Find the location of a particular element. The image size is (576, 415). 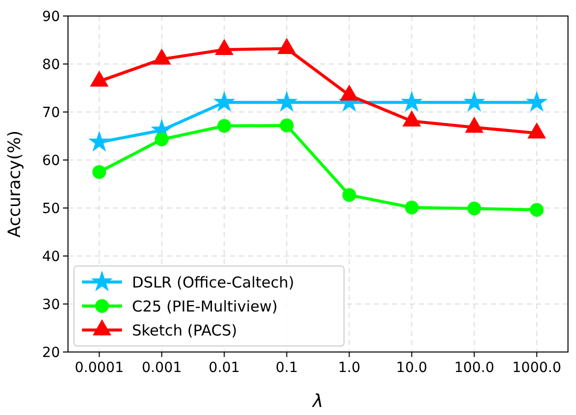

x-axis-title: λ is located at coordinates (318, 401).